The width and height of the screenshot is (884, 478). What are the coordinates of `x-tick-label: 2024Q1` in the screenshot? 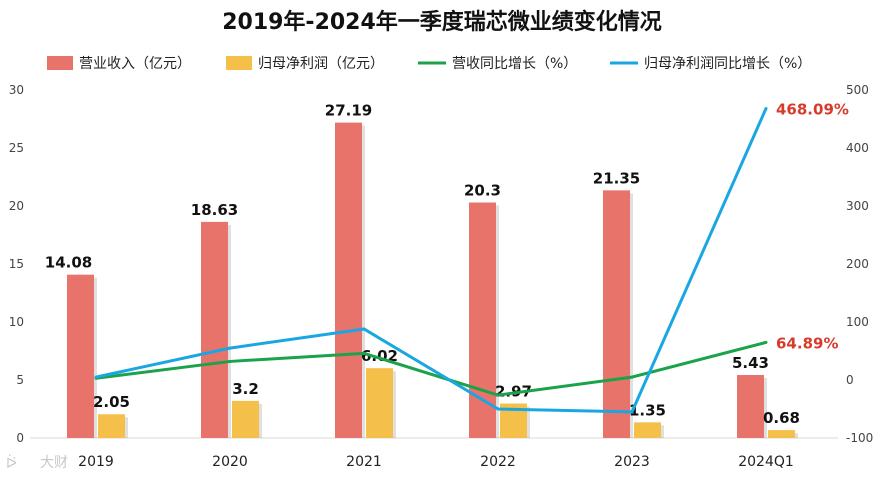 It's located at (766, 462).